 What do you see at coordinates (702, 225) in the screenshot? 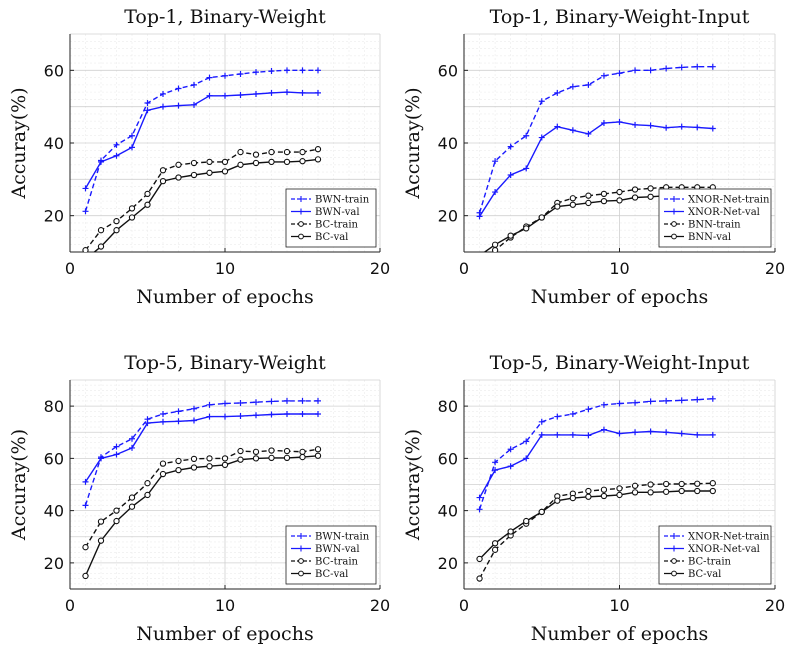
I see `legend-item: BNN-train` at bounding box center [702, 225].